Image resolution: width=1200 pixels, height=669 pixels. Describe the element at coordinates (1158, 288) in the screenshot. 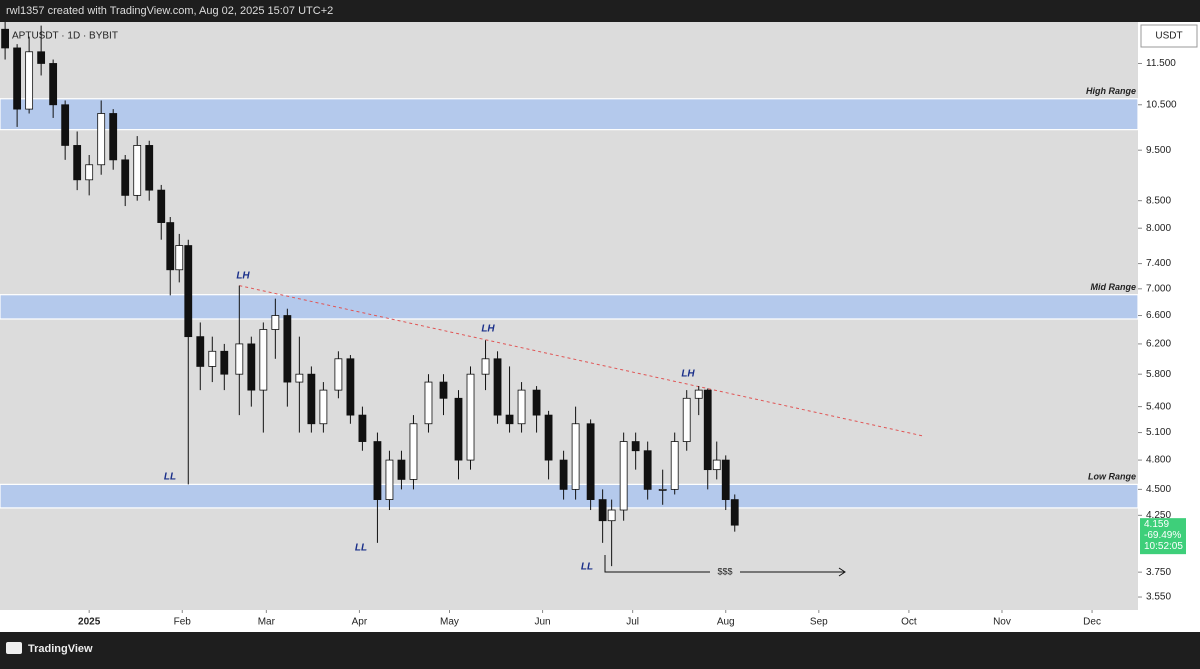

I see `y-tick-label: 7.000` at that location.